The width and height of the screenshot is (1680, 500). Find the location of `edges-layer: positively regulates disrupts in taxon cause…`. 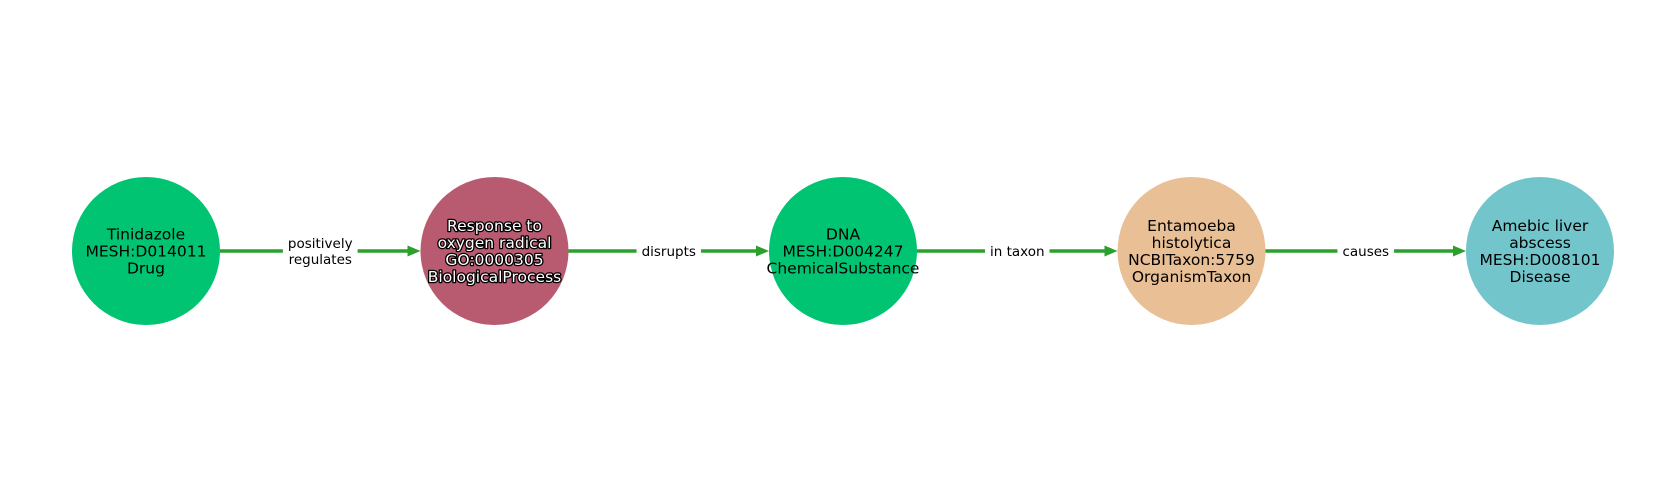

edges-layer: positively regulates disrupts in taxon cause… is located at coordinates (843, 252).